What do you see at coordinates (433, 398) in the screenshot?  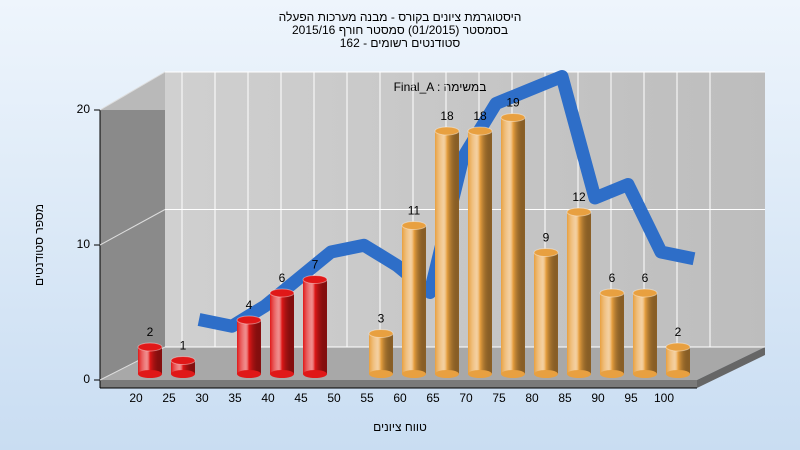 I see `x-tick-label: 65` at bounding box center [433, 398].